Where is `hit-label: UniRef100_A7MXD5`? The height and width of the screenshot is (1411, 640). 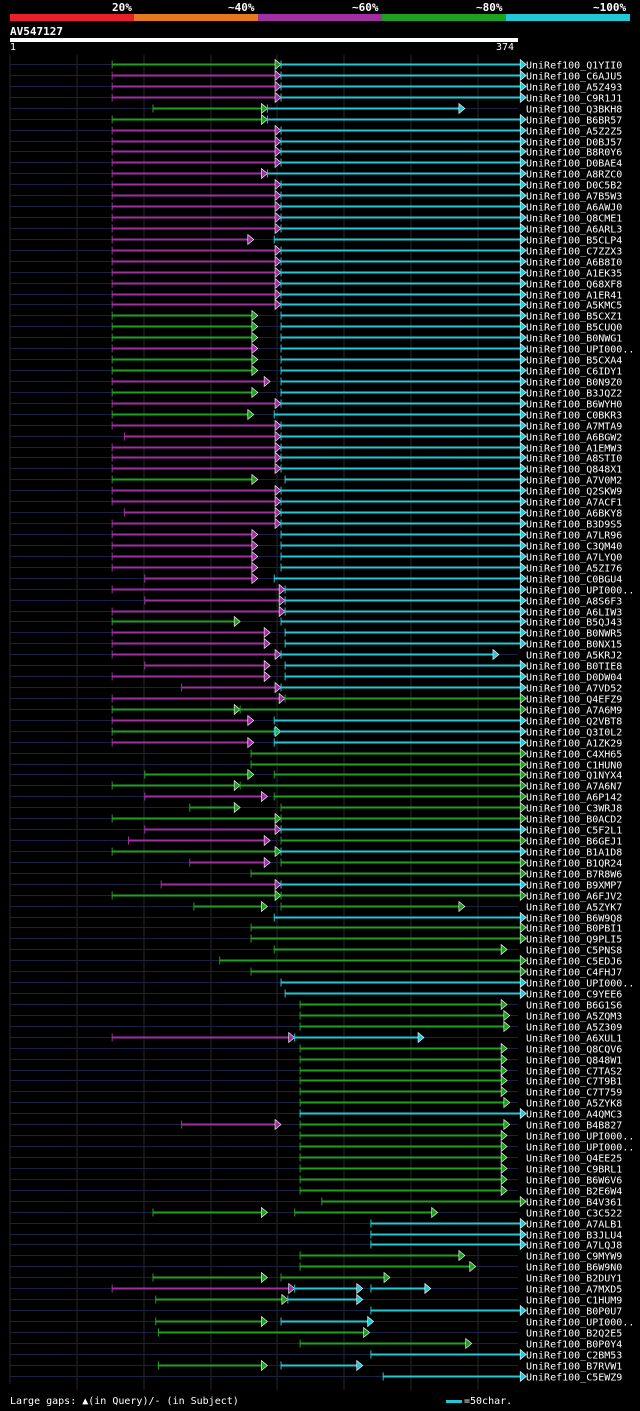 hit-label: UniRef100_A7MXD5 is located at coordinates (574, 1290).